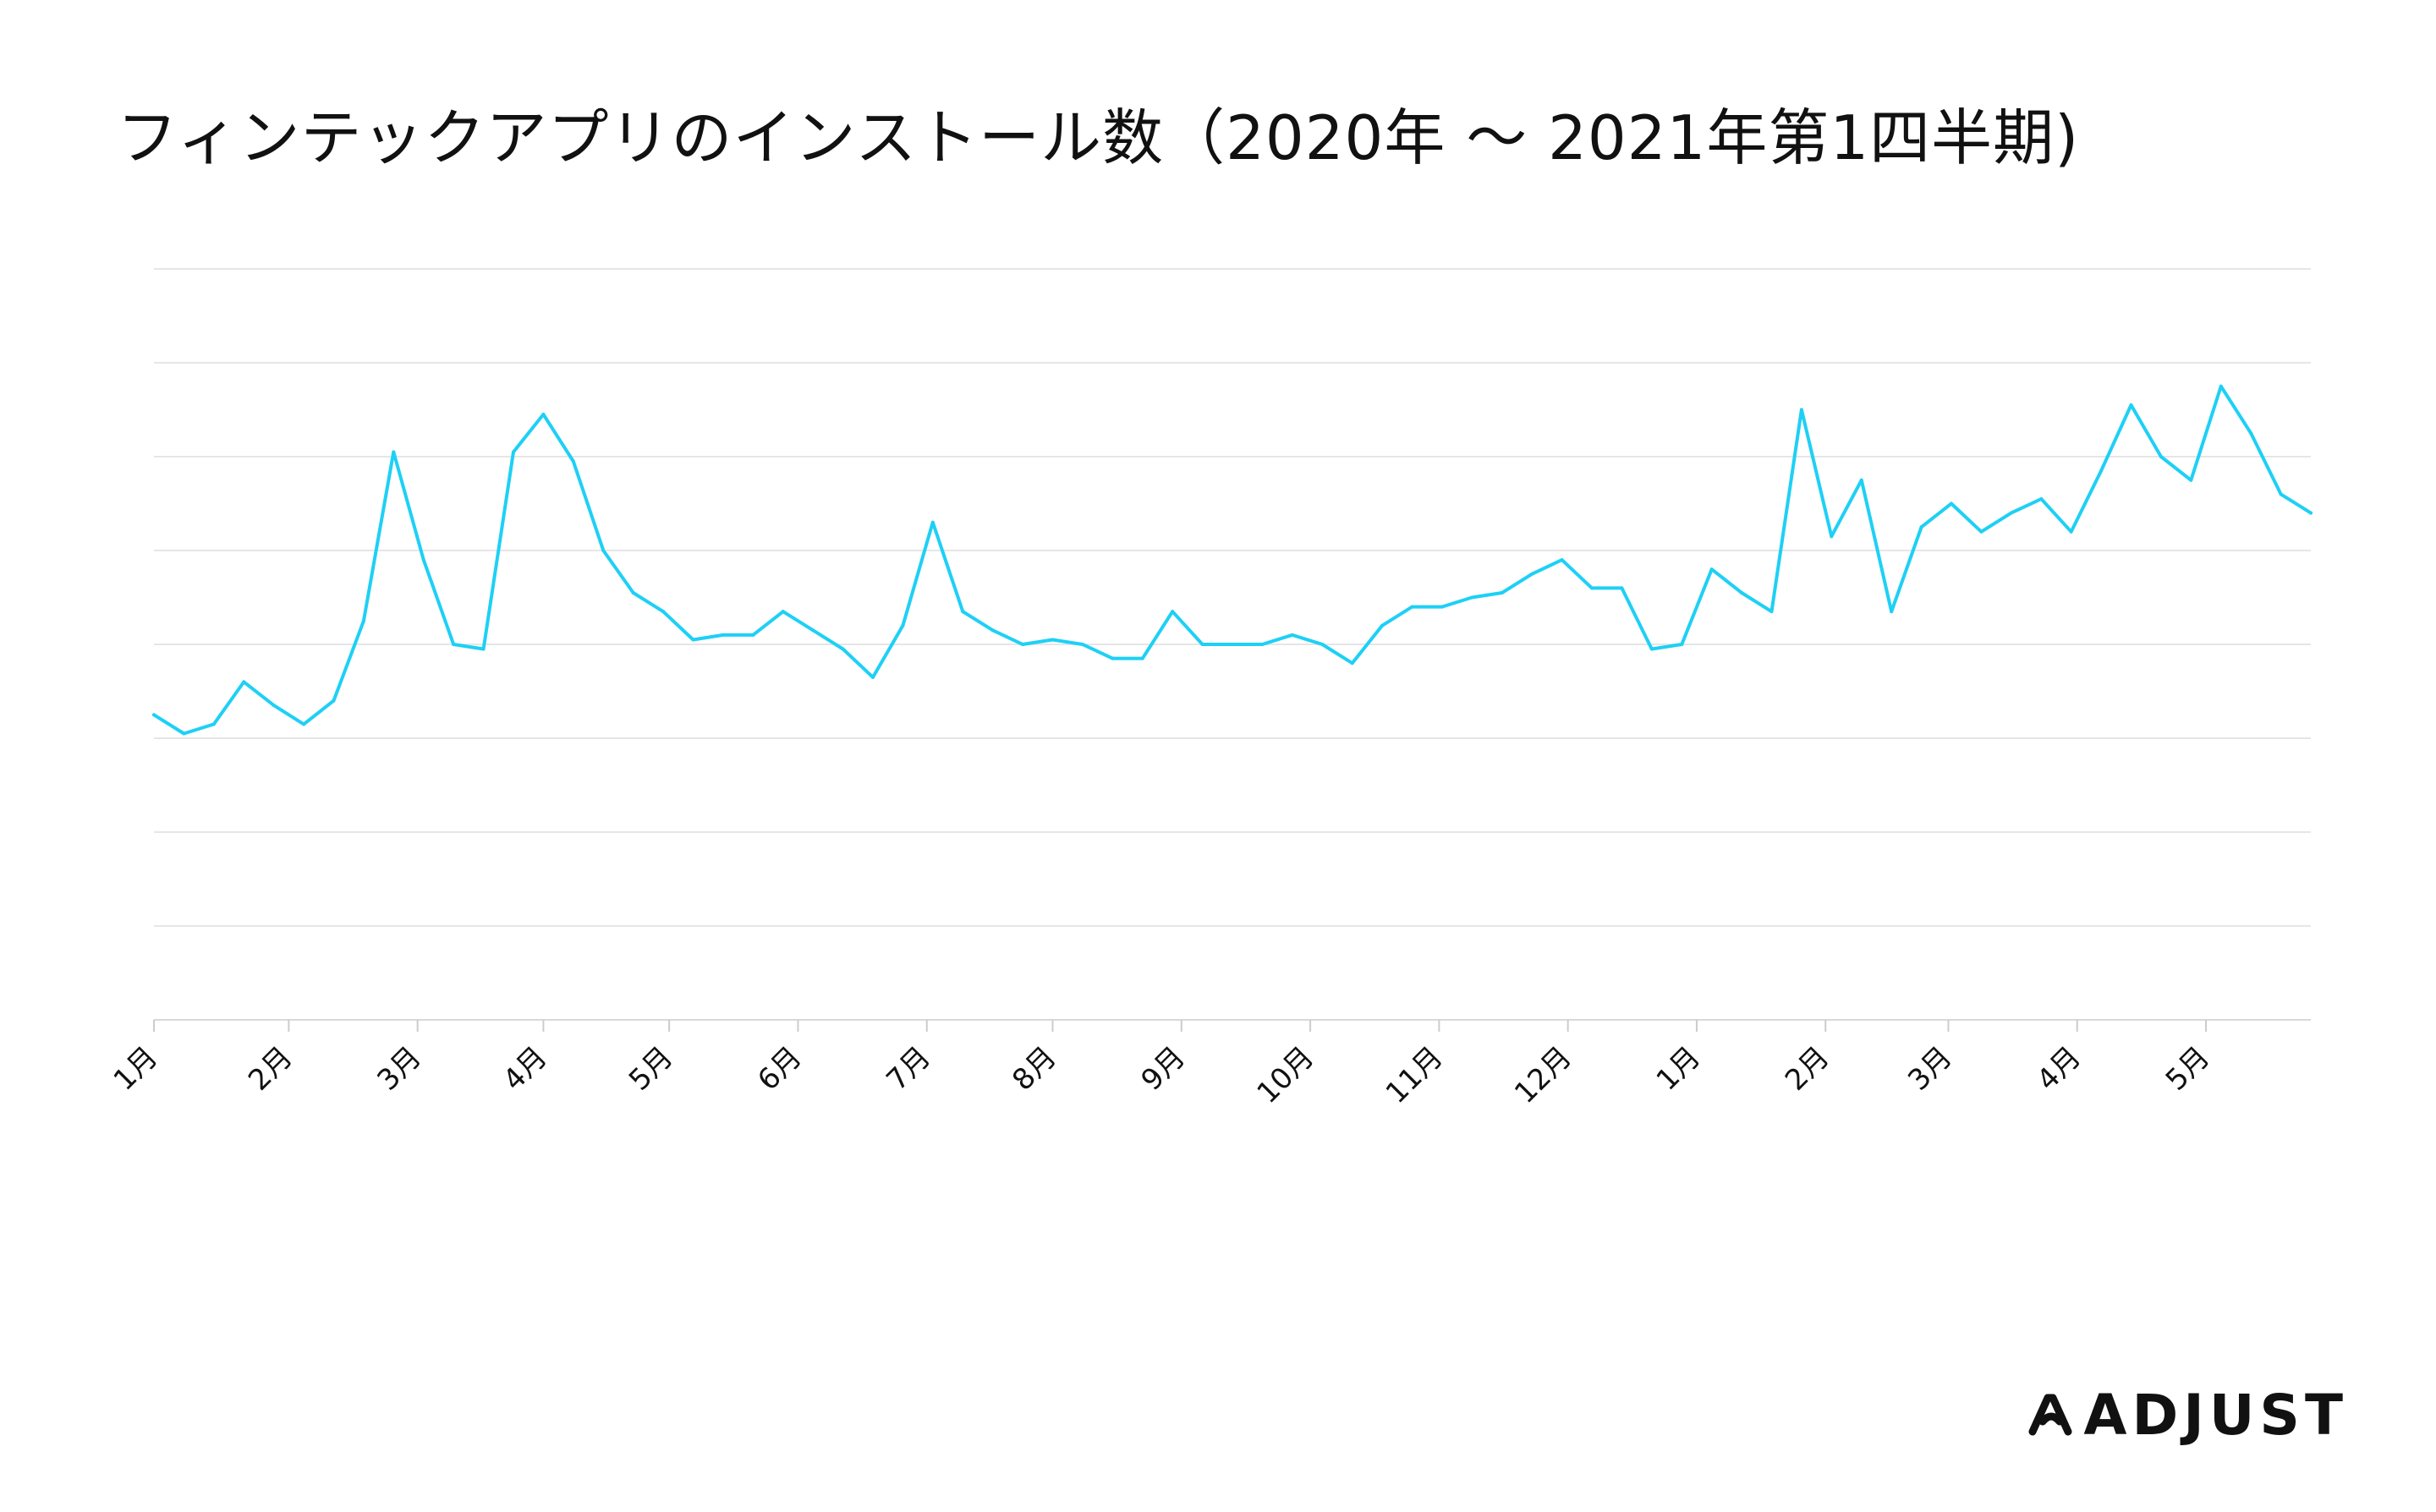 This screenshot has height=1512, width=2436. I want to click on x-tick-label: 10月, so click(1286, 1075).